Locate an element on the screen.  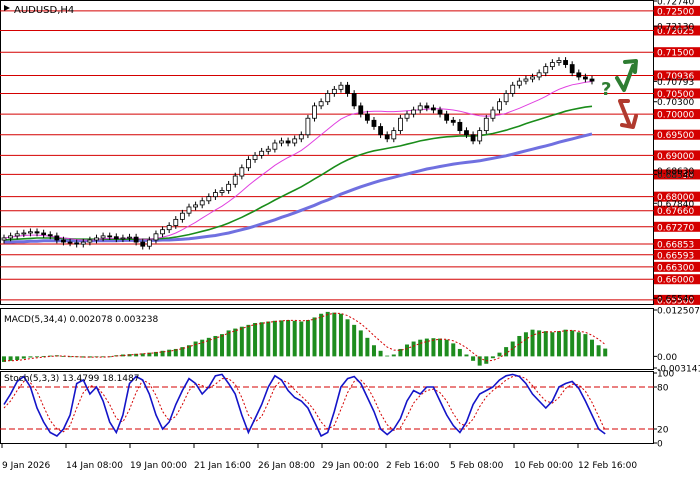
level-label: 0.66000 is located at coordinates (675, 281).